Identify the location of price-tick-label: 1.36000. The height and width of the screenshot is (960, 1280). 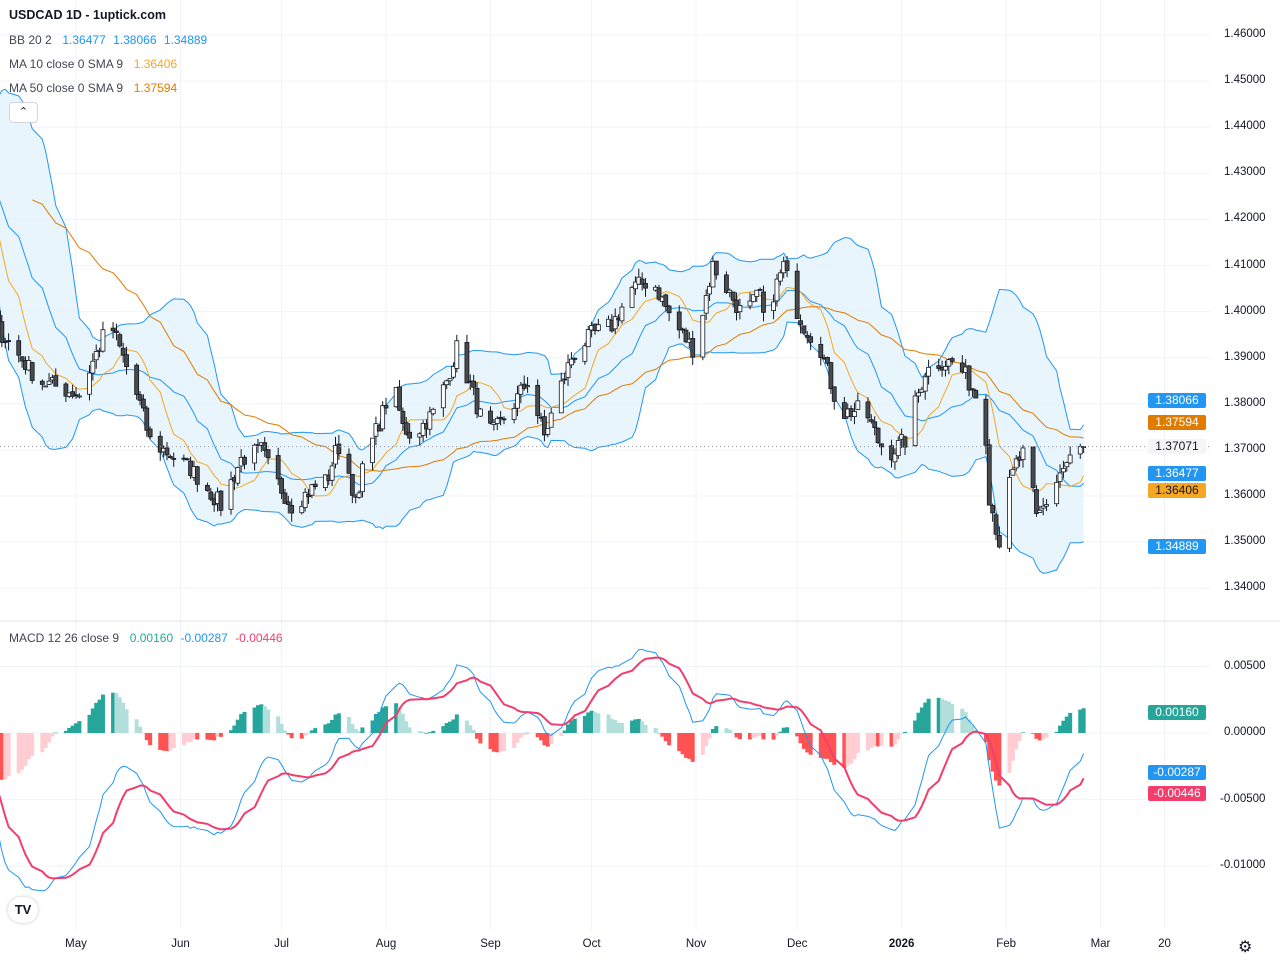
(1245, 495).